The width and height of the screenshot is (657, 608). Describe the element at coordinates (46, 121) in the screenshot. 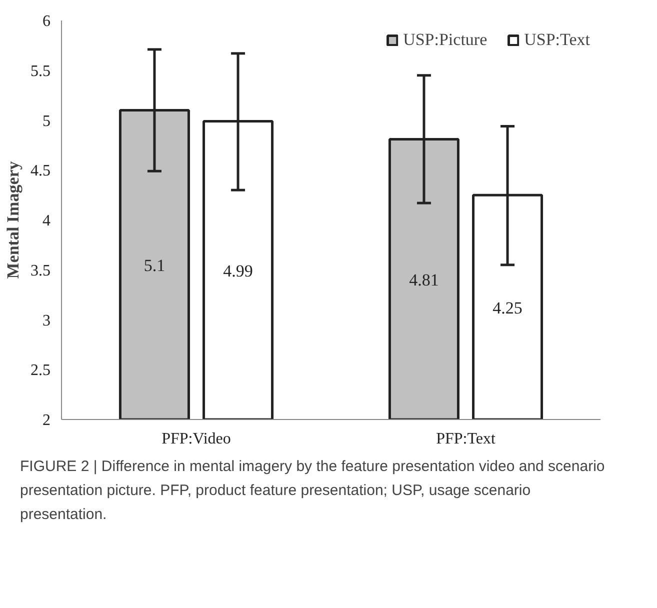

I see `y-tick-label: 5` at that location.